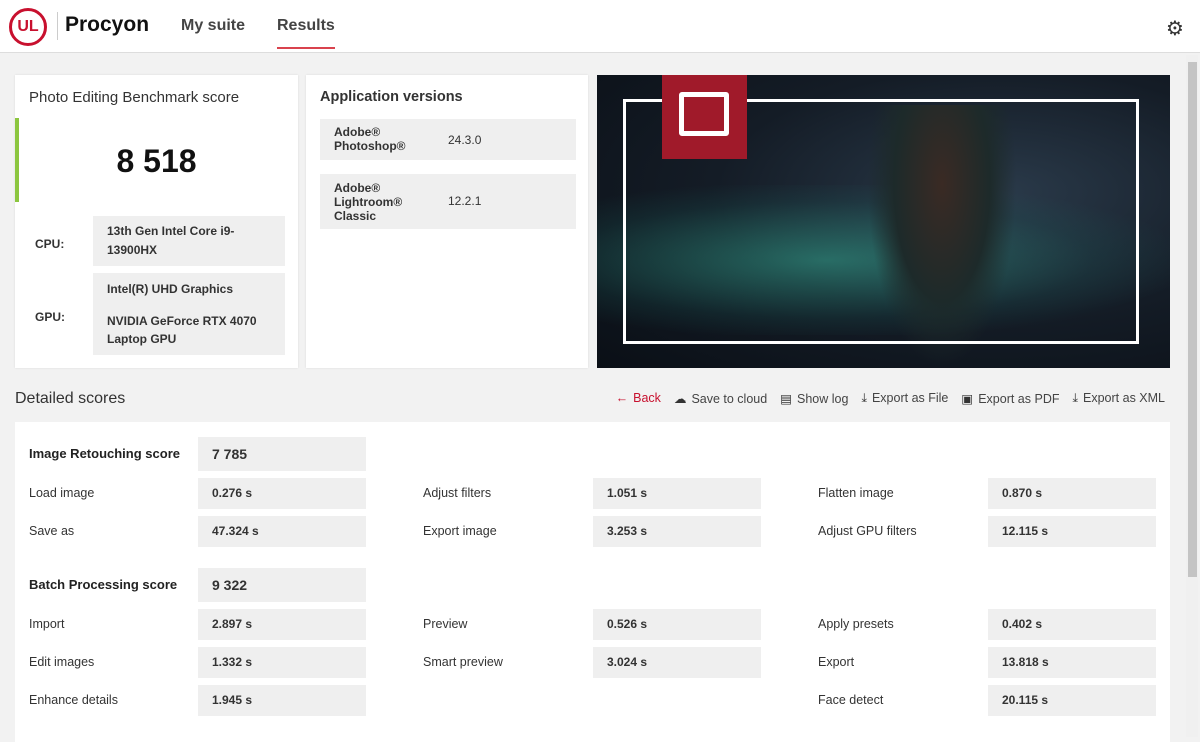  What do you see at coordinates (103, 584) in the screenshot?
I see `section-score-label: Batch Processing score` at bounding box center [103, 584].